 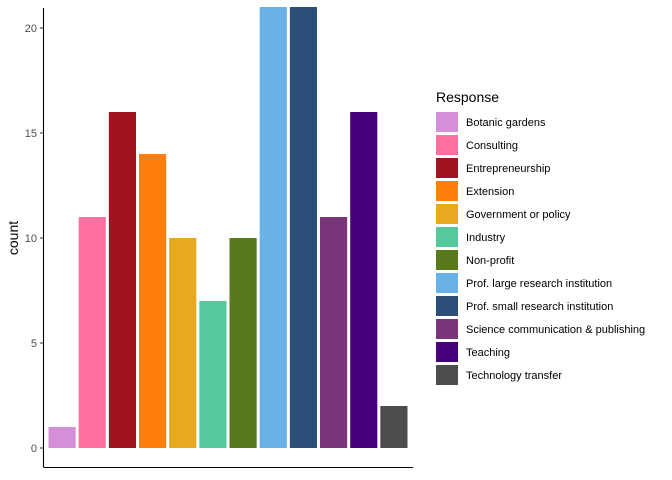 I want to click on y-tick-label: 15, so click(x=31, y=134).